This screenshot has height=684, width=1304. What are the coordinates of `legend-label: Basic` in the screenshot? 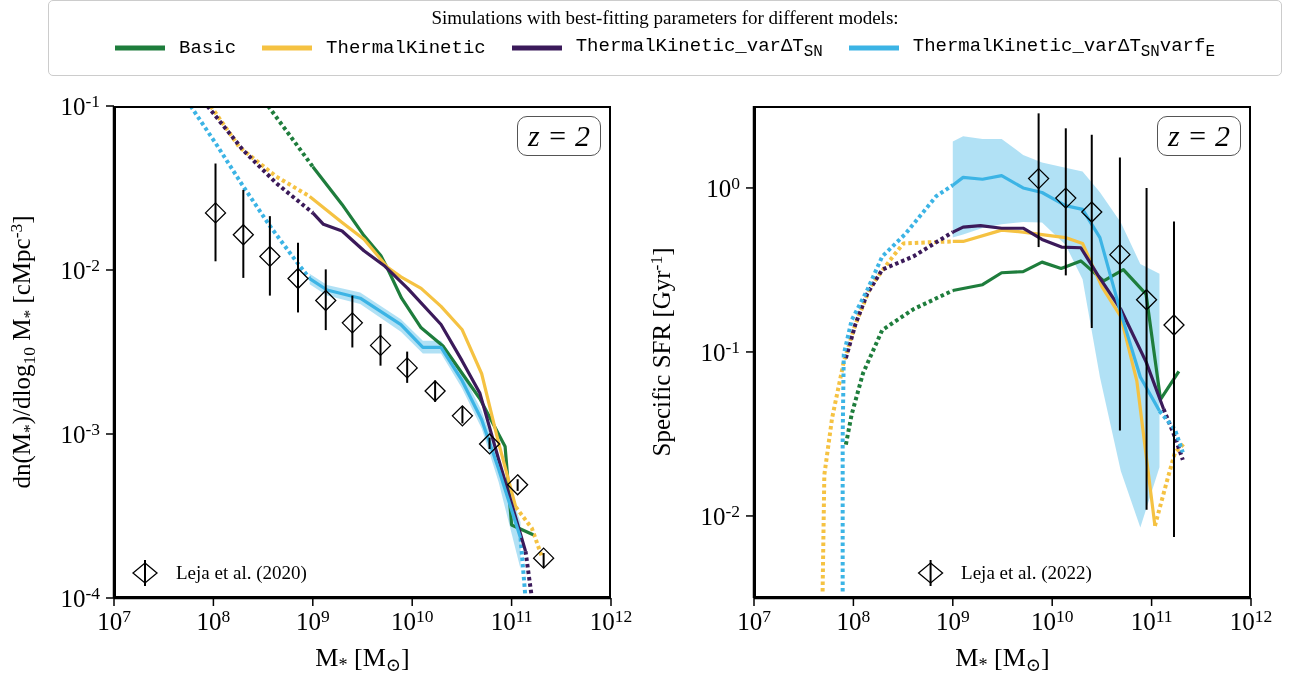 It's located at (208, 47).